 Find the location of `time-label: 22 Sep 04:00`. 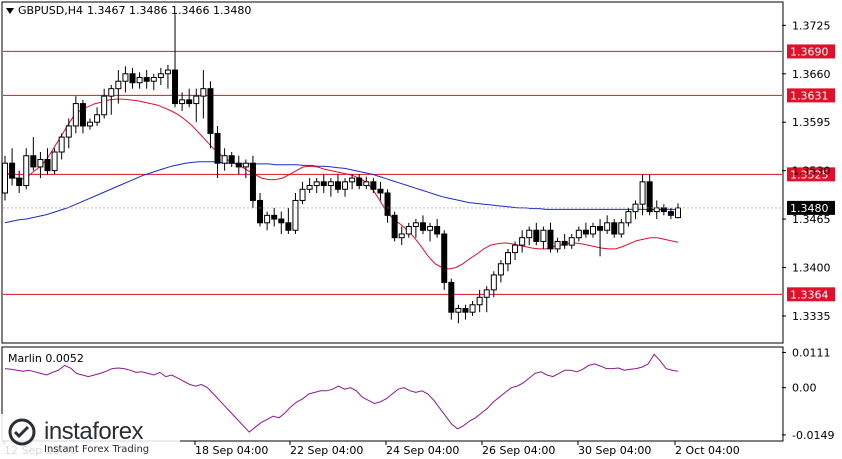

time-label: 22 Sep 04:00 is located at coordinates (326, 450).